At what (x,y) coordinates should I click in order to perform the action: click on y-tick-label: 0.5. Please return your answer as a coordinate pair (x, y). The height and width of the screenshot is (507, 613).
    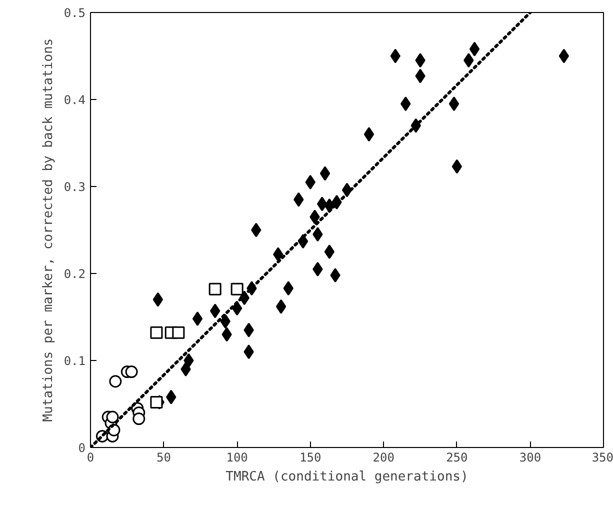
    Looking at the image, I should click on (75, 13).